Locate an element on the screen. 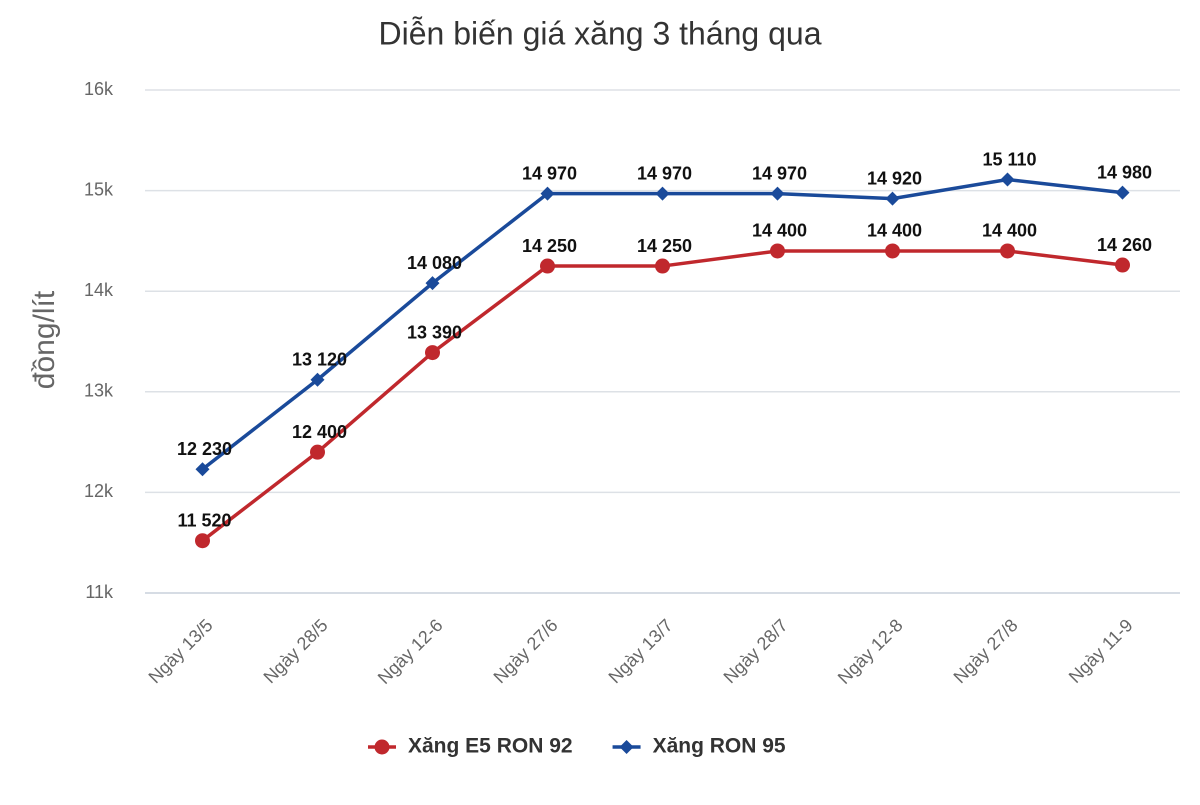 Image resolution: width=1200 pixels, height=805 pixels. x-tick-label: Ngày 12-6 is located at coordinates (410, 651).